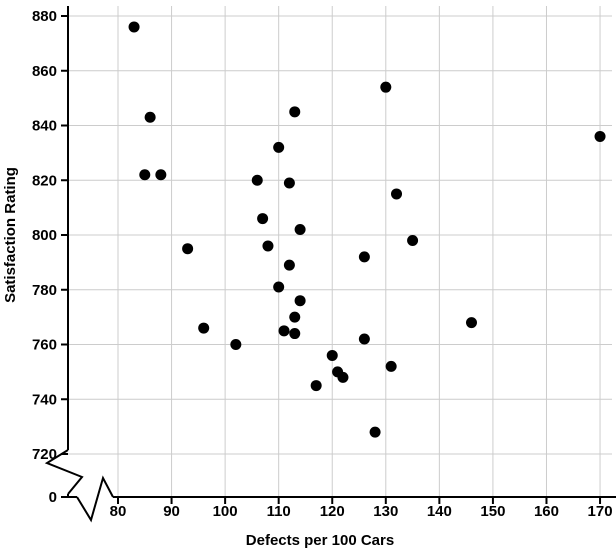 The image size is (616, 555). What do you see at coordinates (439, 511) in the screenshot?
I see `x-tick-label: 140` at bounding box center [439, 511].